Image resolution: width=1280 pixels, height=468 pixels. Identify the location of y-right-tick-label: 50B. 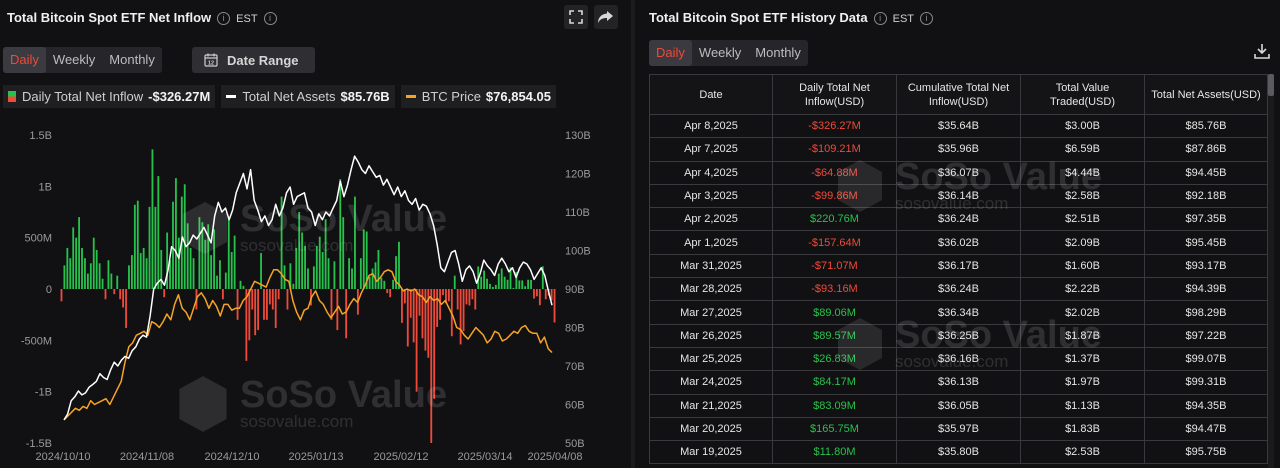
(575, 444).